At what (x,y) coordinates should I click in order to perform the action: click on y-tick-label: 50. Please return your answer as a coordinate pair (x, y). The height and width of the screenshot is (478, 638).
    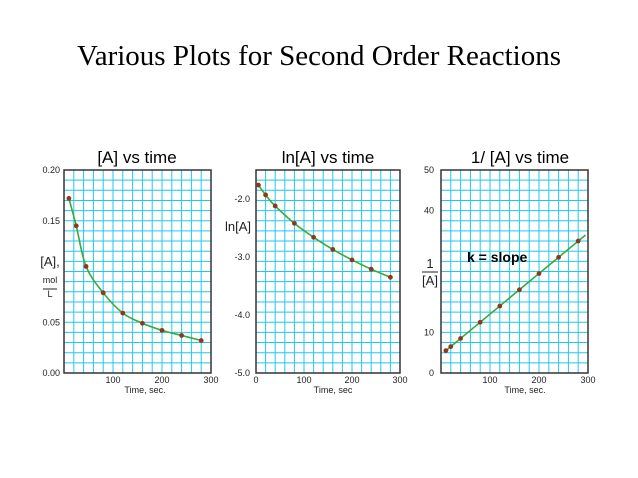
    Looking at the image, I should click on (429, 170).